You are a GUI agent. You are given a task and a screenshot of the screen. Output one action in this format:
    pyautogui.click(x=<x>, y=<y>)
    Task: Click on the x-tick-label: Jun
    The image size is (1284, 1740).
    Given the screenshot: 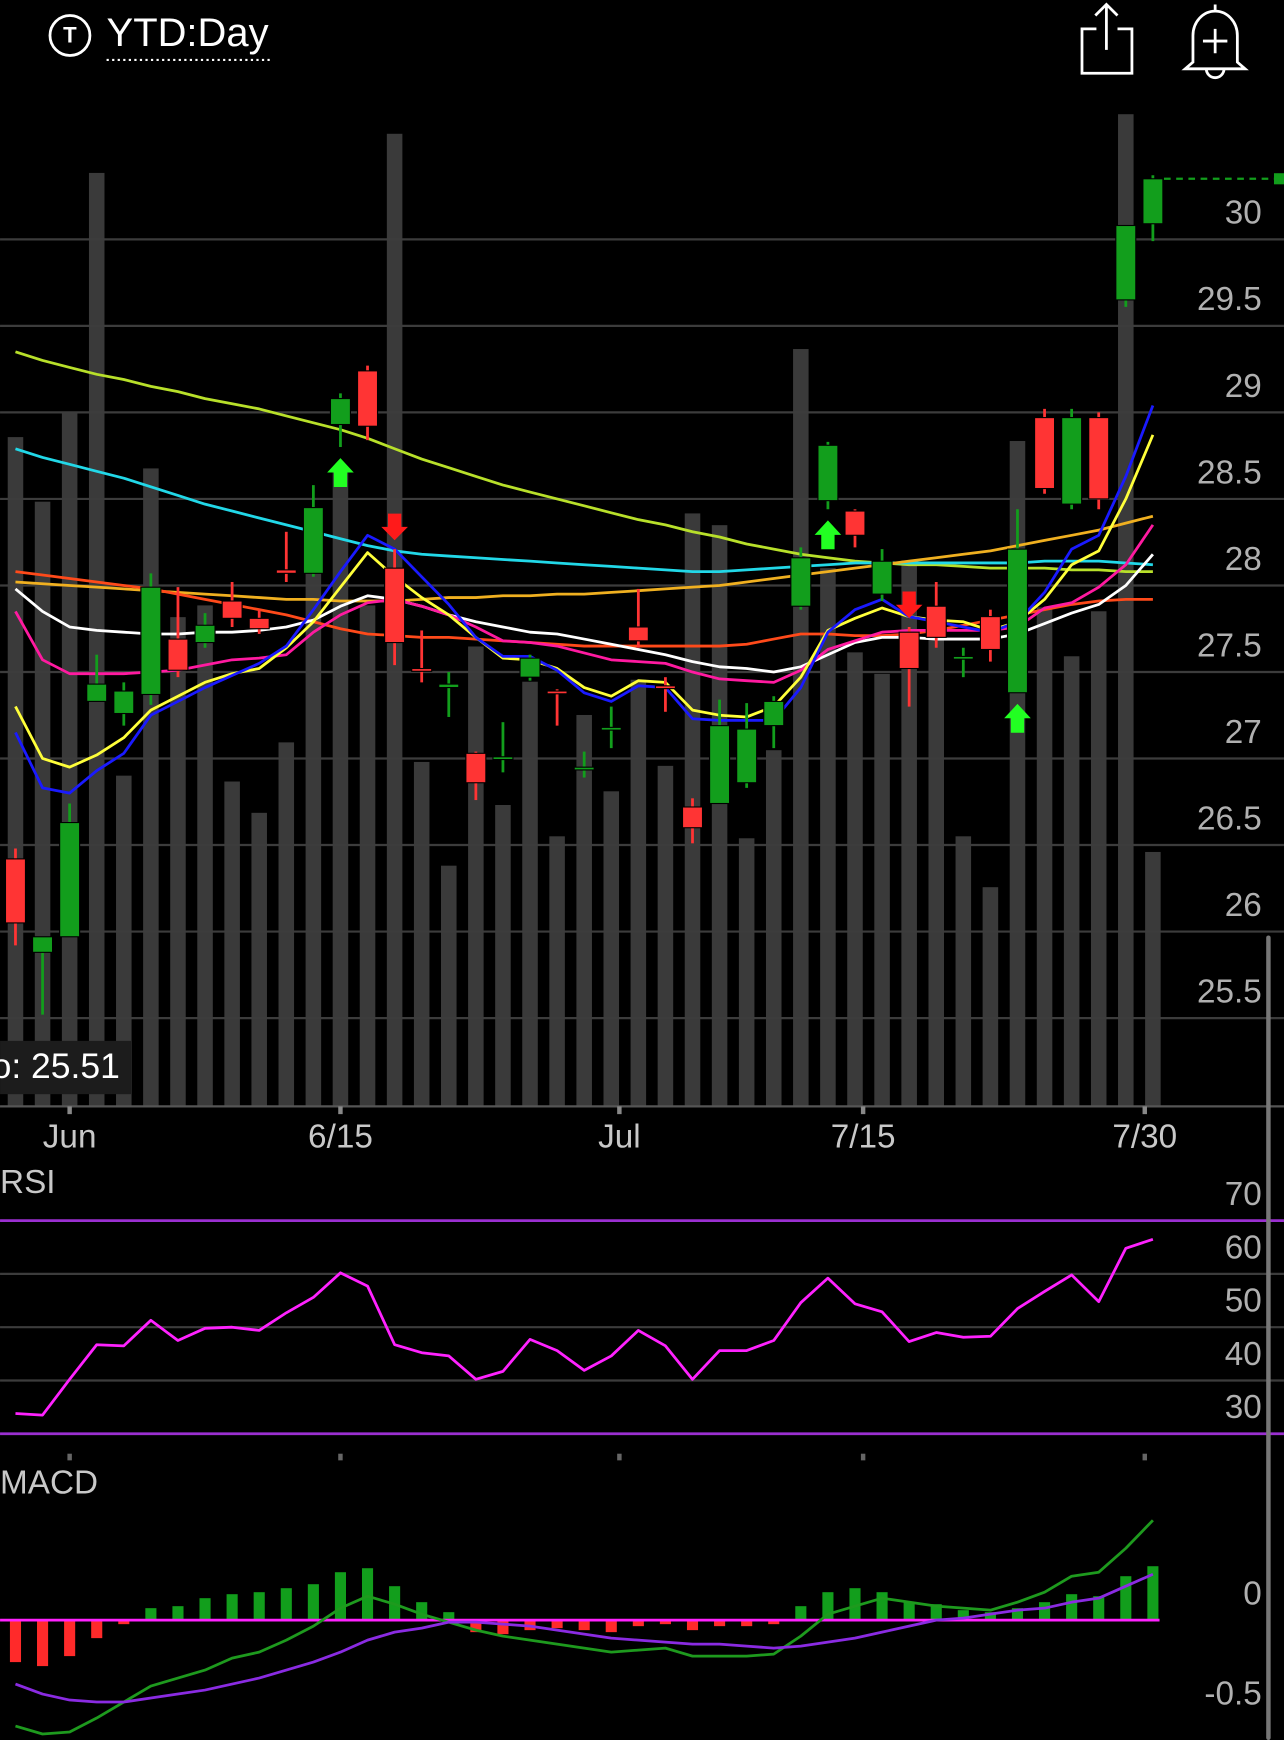 What is the action you would take?
    pyautogui.click(x=70, y=1136)
    